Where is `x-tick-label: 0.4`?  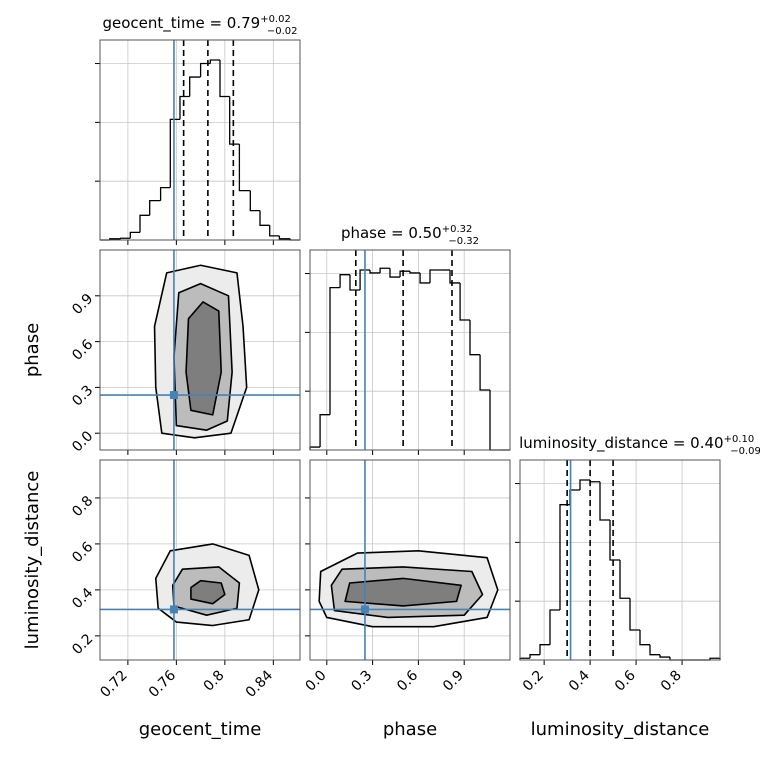 x-tick-label: 0.4 is located at coordinates (579, 680).